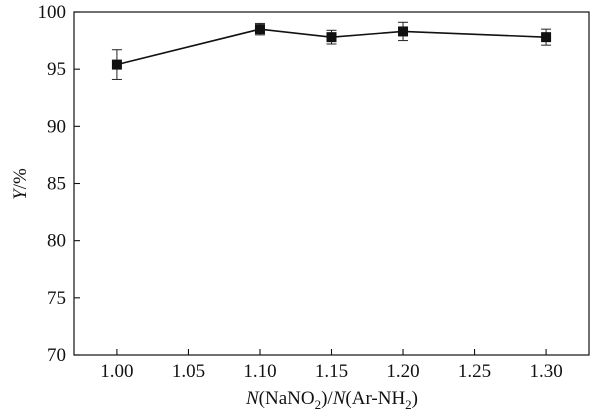 This screenshot has width=593, height=417. Describe the element at coordinates (56, 69) in the screenshot. I see `y-tick-label: 95` at that location.